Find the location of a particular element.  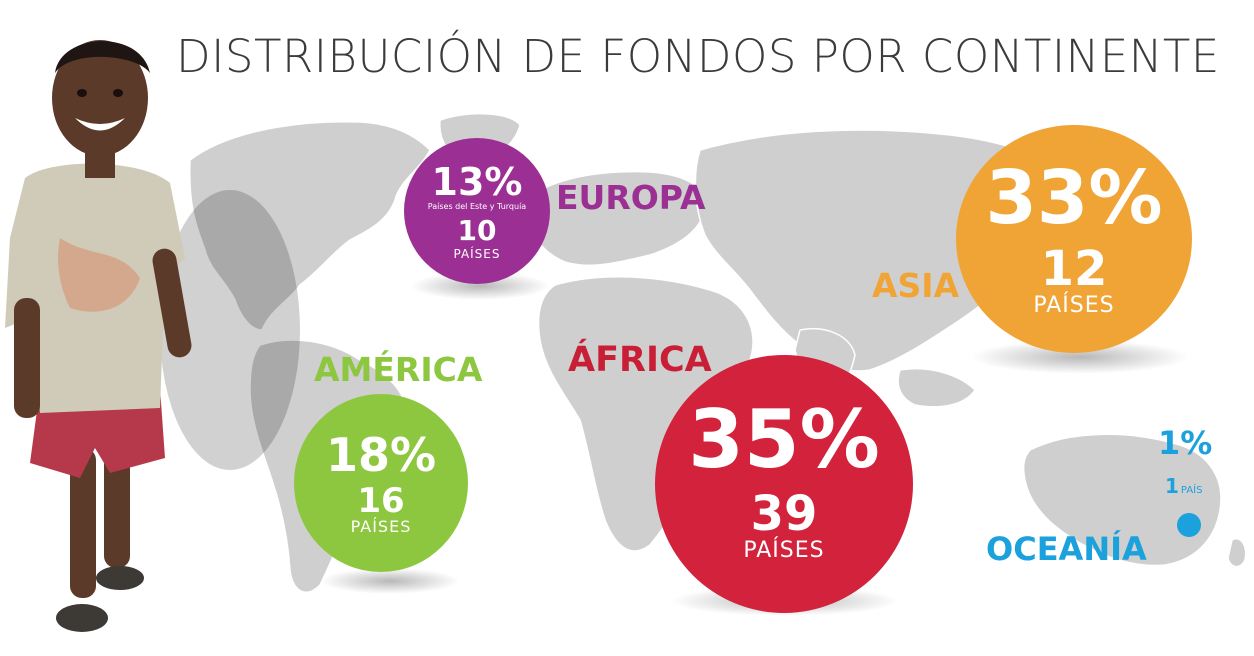

asia-countries: 12 is located at coordinates (1074, 269).